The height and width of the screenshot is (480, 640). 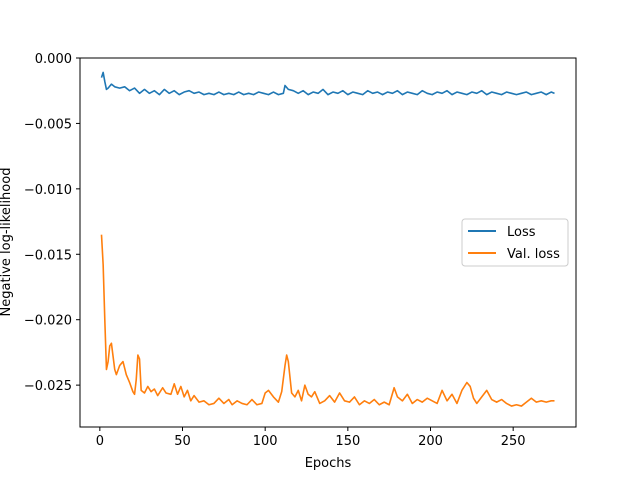 What do you see at coordinates (52, 223) in the screenshot?
I see `y-axis: 0.000 −0.005 −0.010 −0.015 −0.020 −0.025` at bounding box center [52, 223].